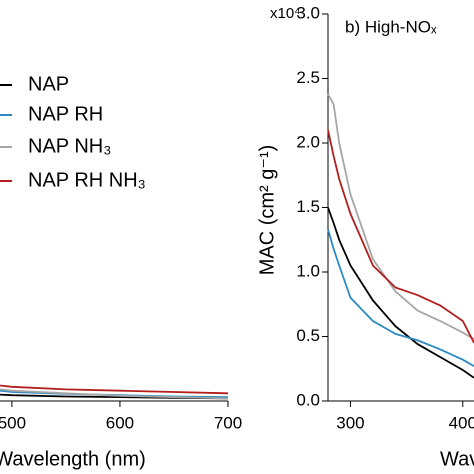 The width and height of the screenshot is (474, 474). Describe the element at coordinates (65, 114) in the screenshot. I see `legend-label: NAP RH` at that location.